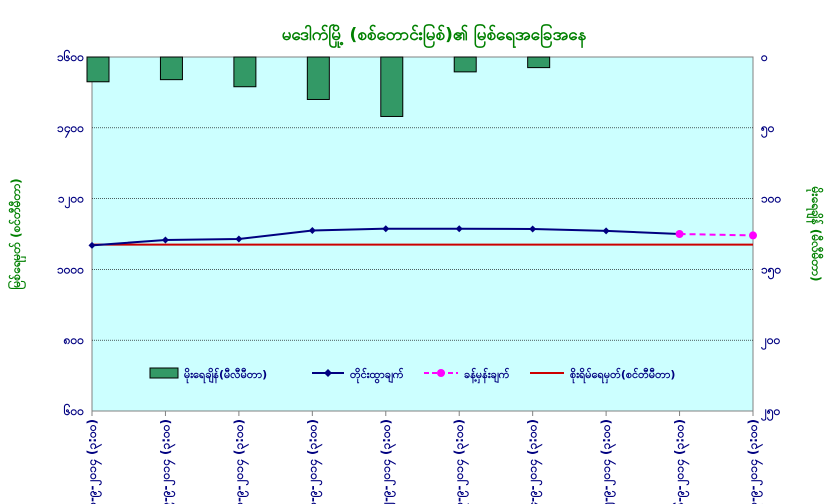 This screenshot has height=504, width=831. I want to click on x-tick-label: ၁၃-၉-၂၀၁၄ (၃:၀၀), so click(461, 461).